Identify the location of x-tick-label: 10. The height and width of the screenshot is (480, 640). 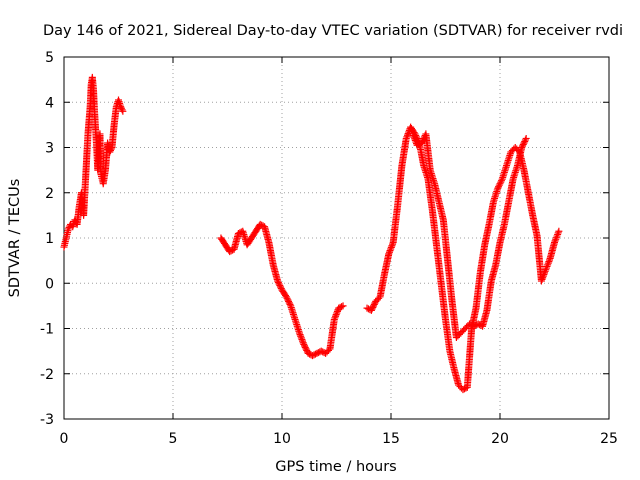
(282, 439).